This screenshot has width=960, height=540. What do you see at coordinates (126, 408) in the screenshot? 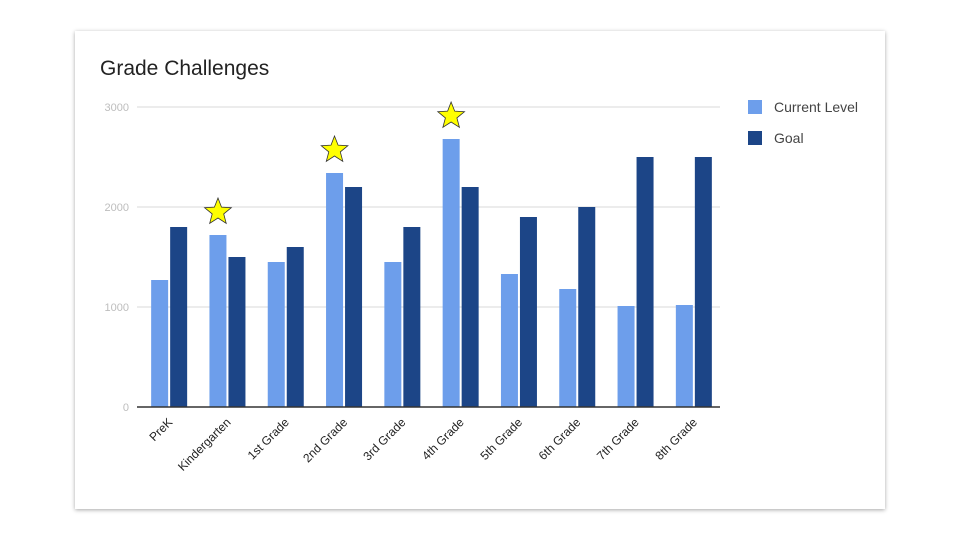
I see `y-tick-label: 0` at bounding box center [126, 408].